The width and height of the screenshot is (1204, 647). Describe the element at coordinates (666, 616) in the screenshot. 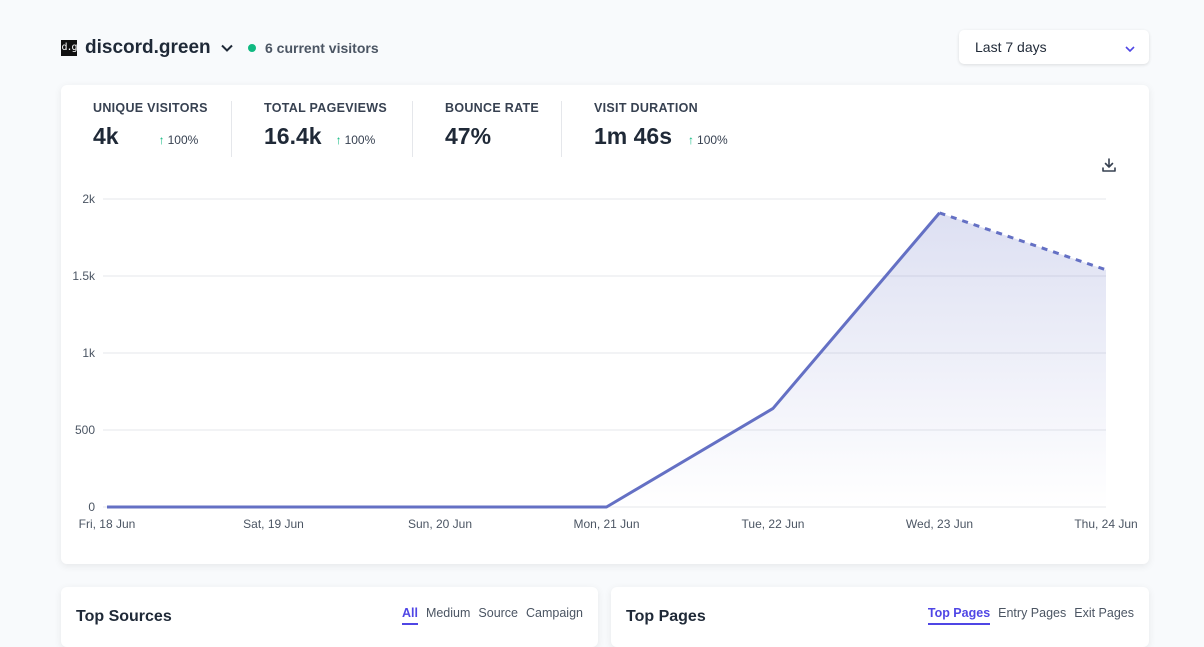

I see `top-pages-title: Top Pages` at that location.